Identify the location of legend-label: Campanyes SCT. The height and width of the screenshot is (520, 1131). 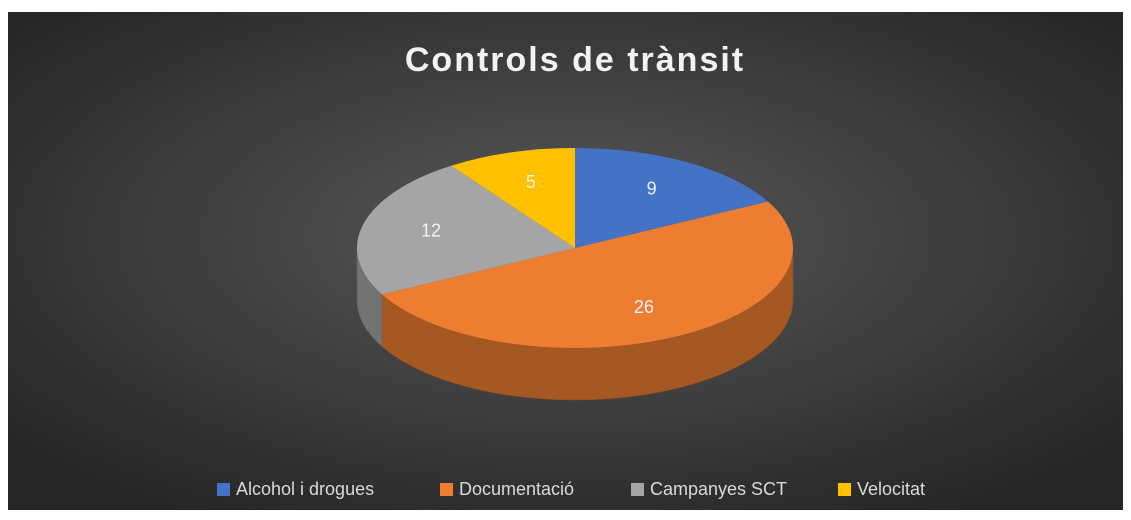
(718, 489).